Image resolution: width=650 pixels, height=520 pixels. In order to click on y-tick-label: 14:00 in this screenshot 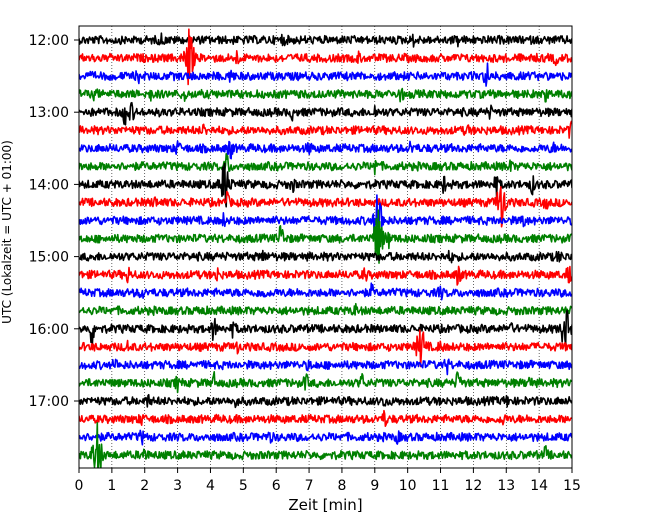, I will do `click(49, 185)`.